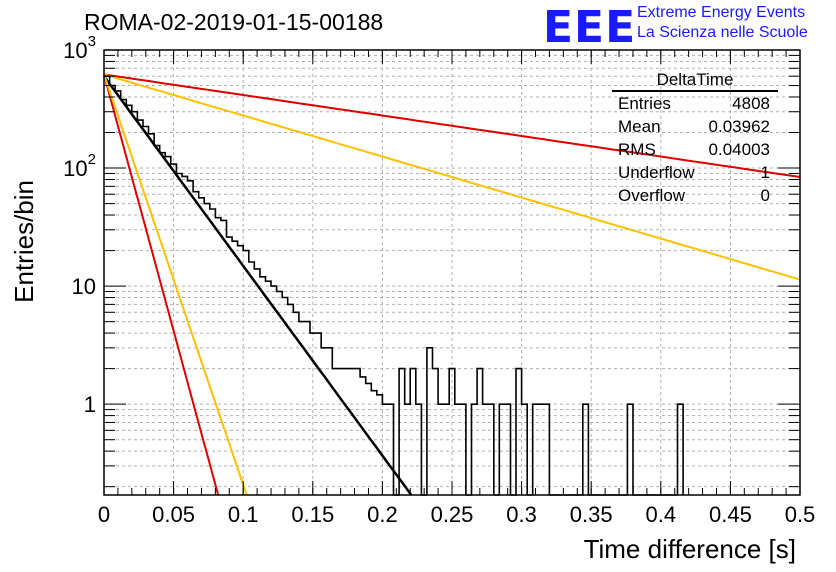 The height and width of the screenshot is (572, 836). I want to click on x-tick-label: 0, so click(104, 514).